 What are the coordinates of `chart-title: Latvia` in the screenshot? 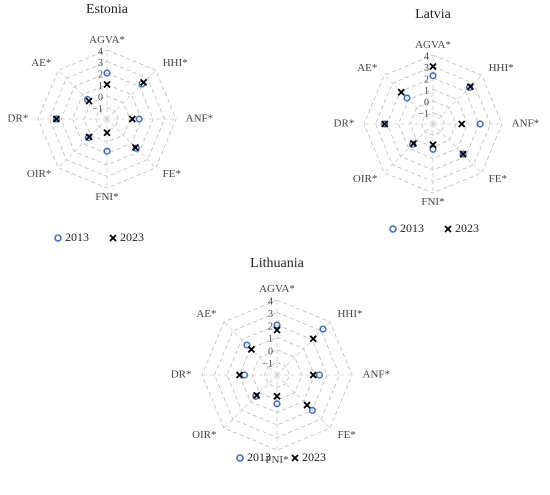 It's located at (433, 14).